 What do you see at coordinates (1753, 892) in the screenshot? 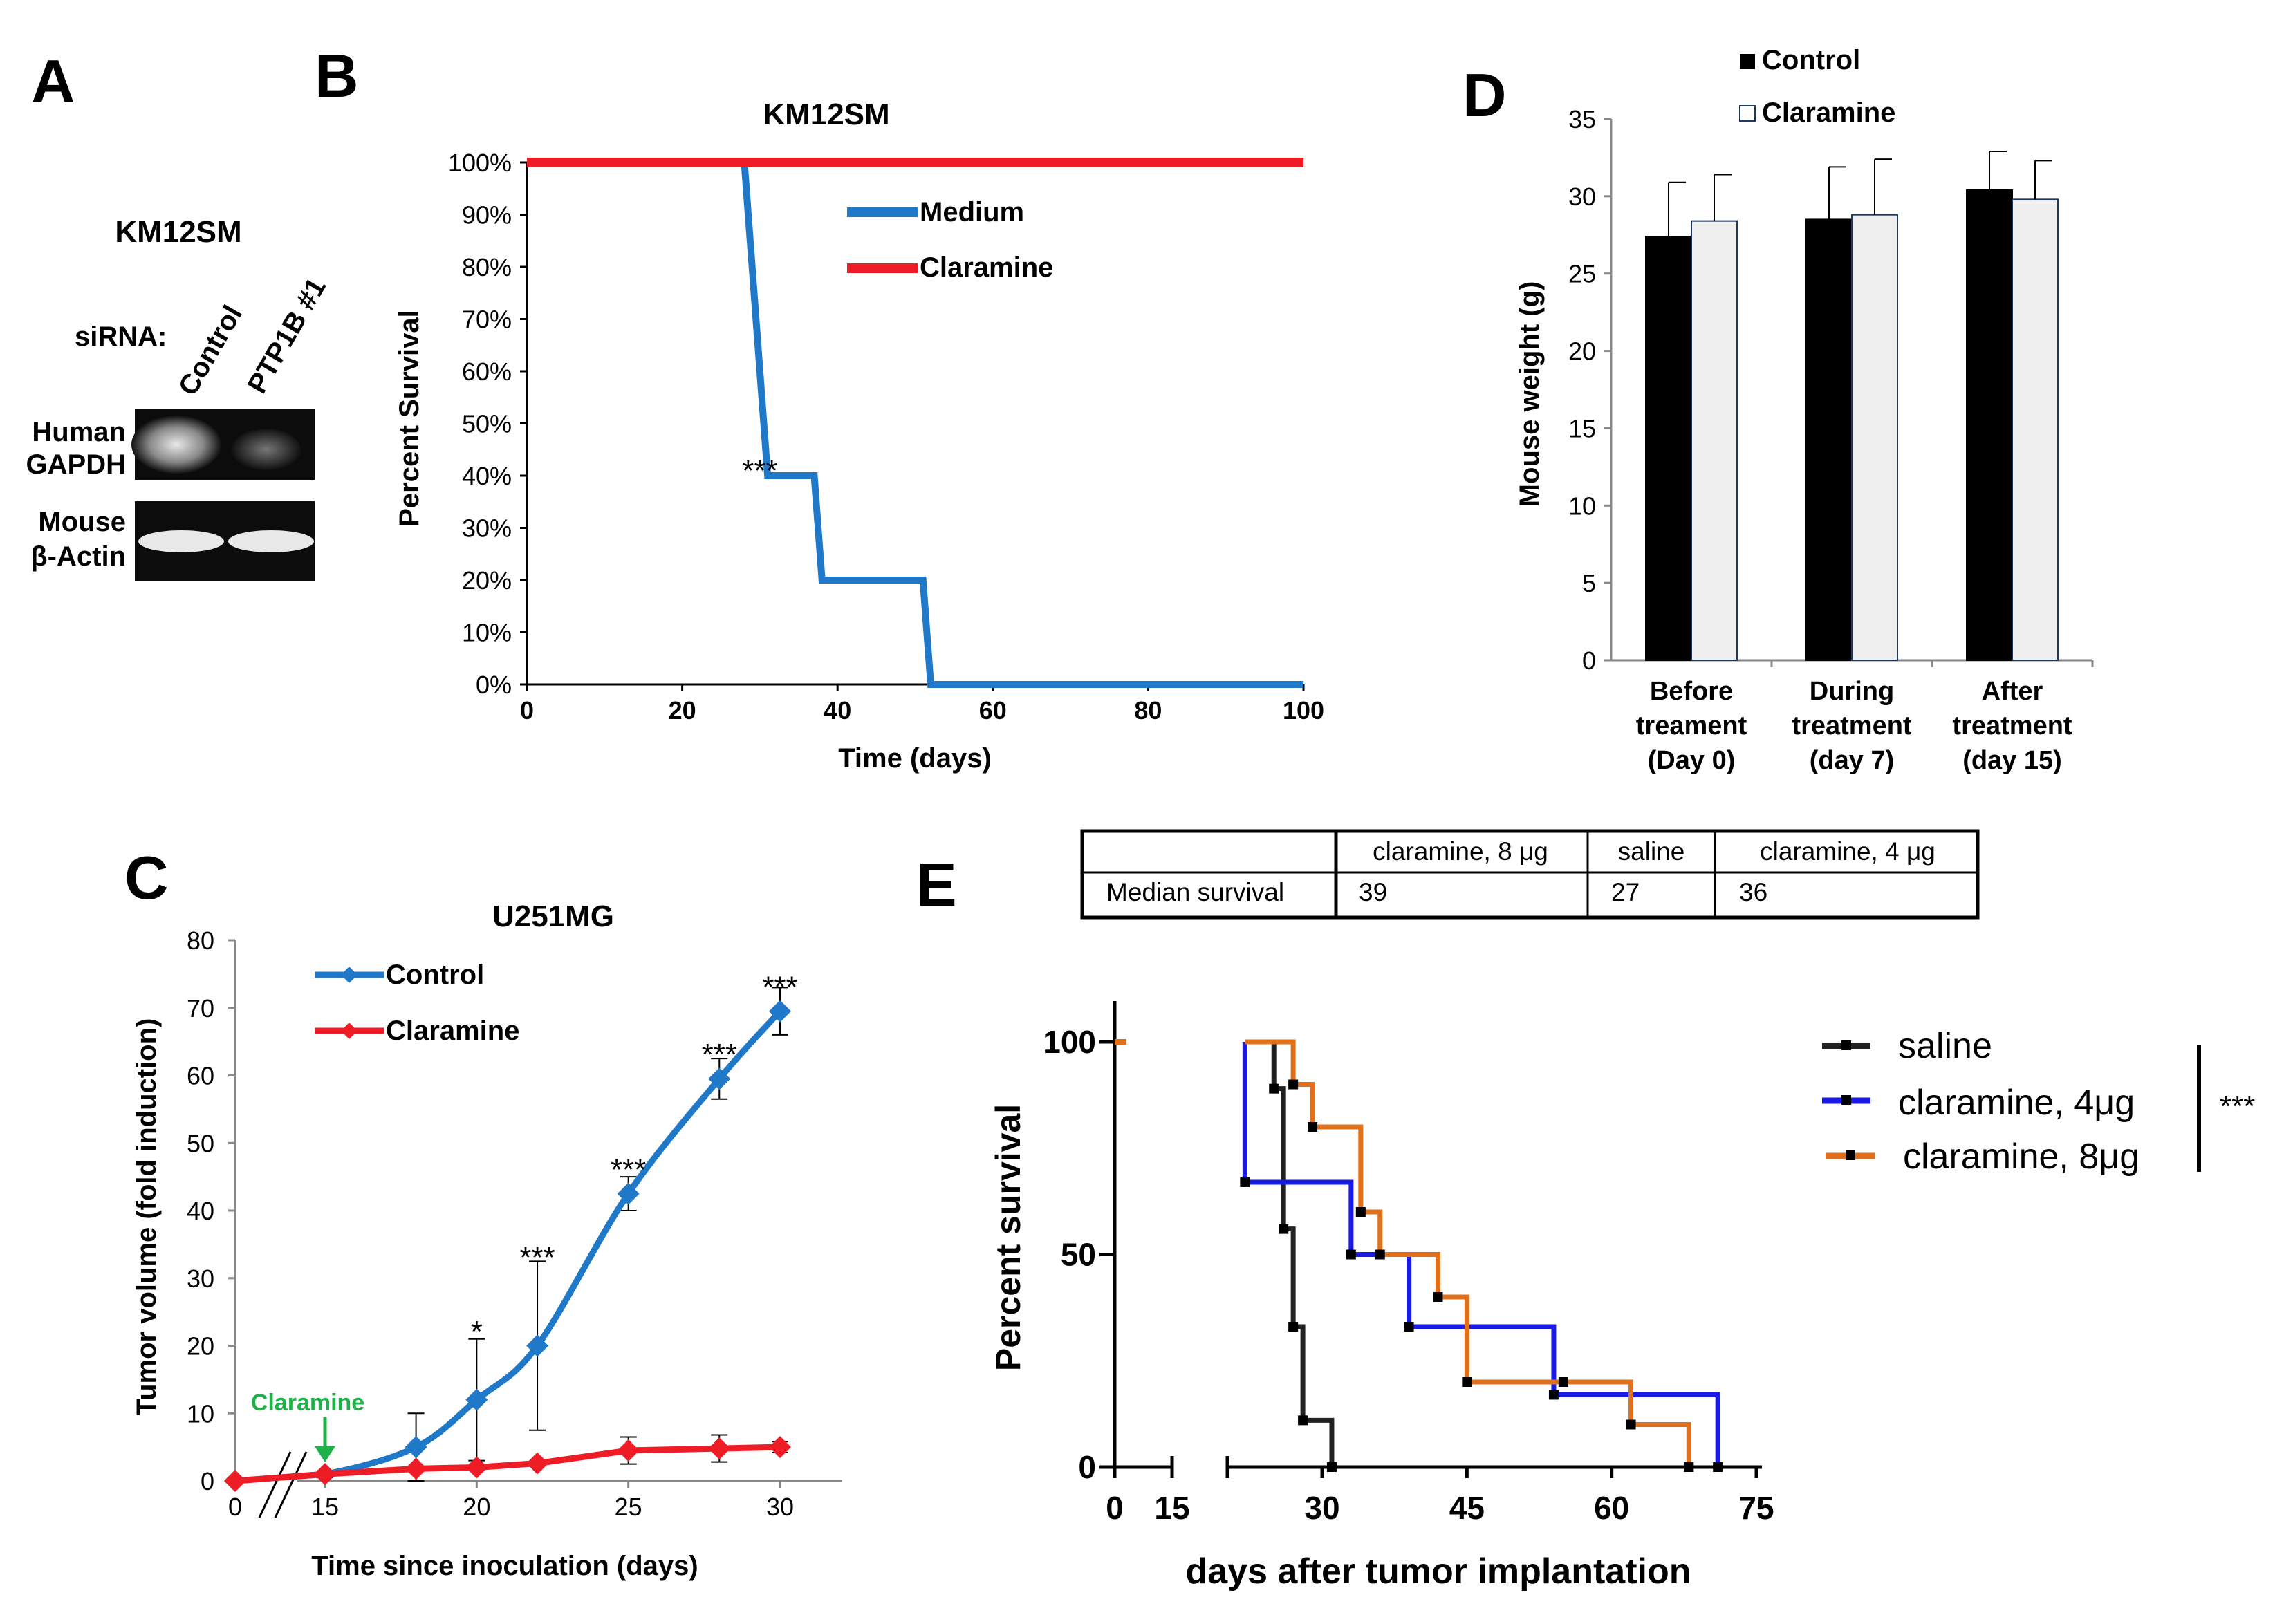
I see `median-value-4ug: 36` at bounding box center [1753, 892].